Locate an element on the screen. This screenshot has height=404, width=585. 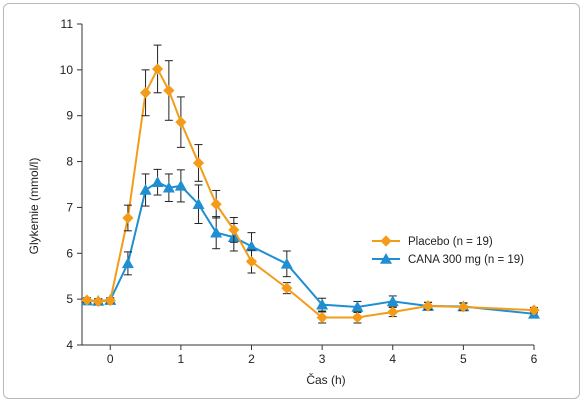
legend-item: CANA 300 mg (n = 19) is located at coordinates (448, 259).